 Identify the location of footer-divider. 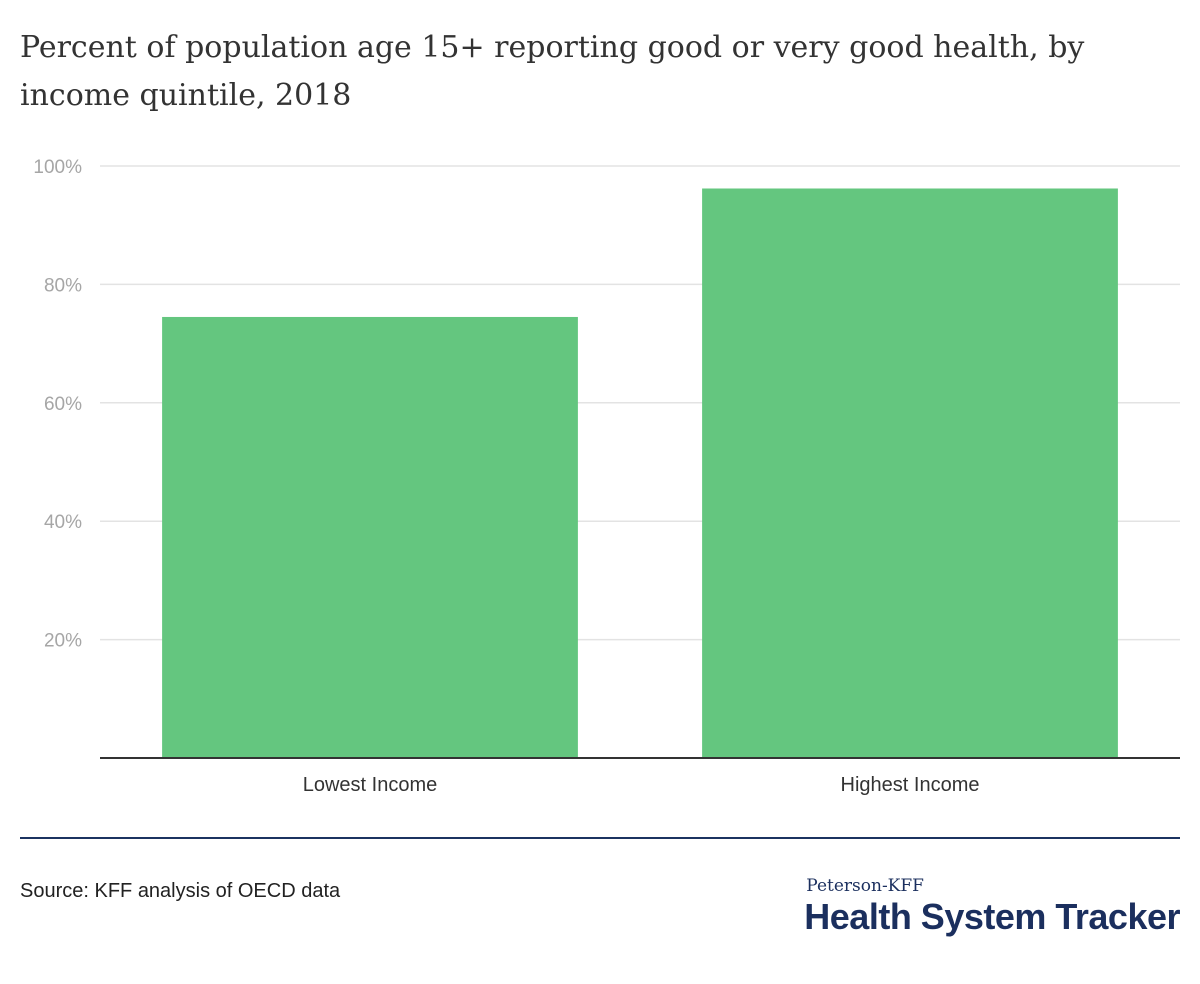
(600, 838).